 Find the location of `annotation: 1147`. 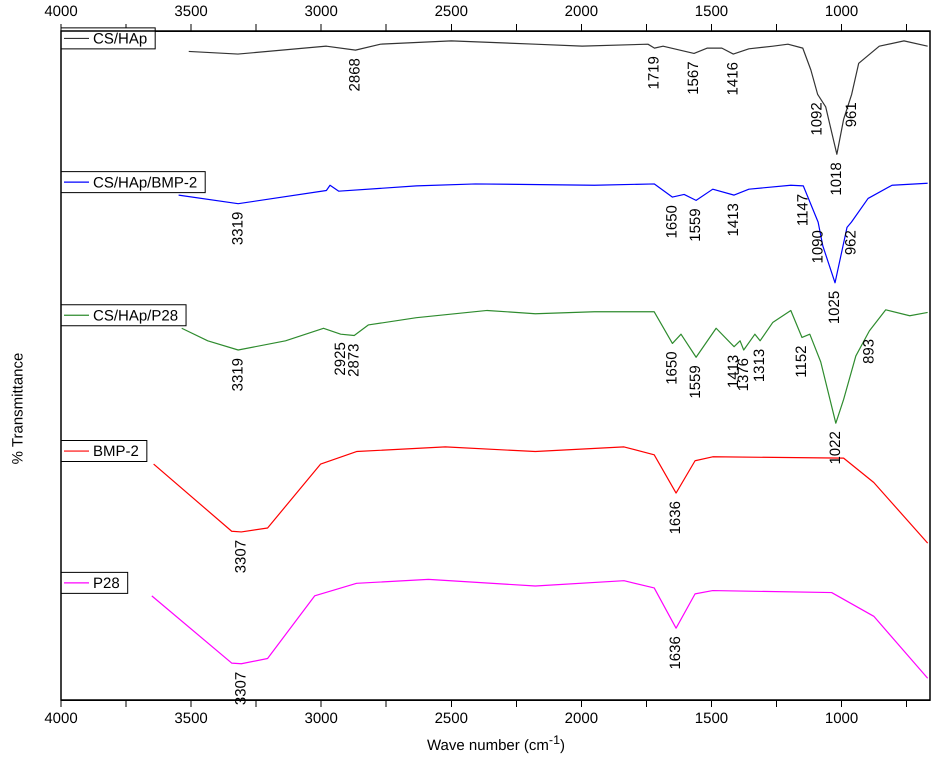

annotation: 1147 is located at coordinates (803, 210).